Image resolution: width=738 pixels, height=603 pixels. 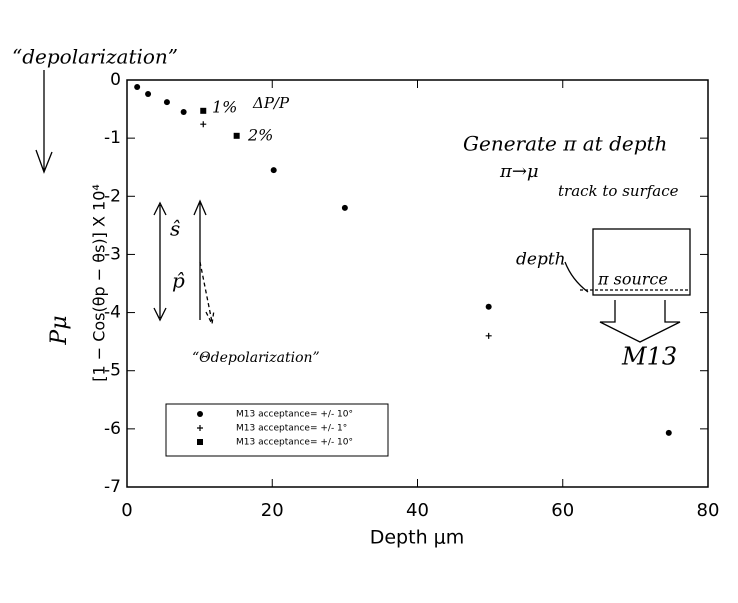 What do you see at coordinates (260, 135) in the screenshot?
I see `annotation: 2%` at bounding box center [260, 135].